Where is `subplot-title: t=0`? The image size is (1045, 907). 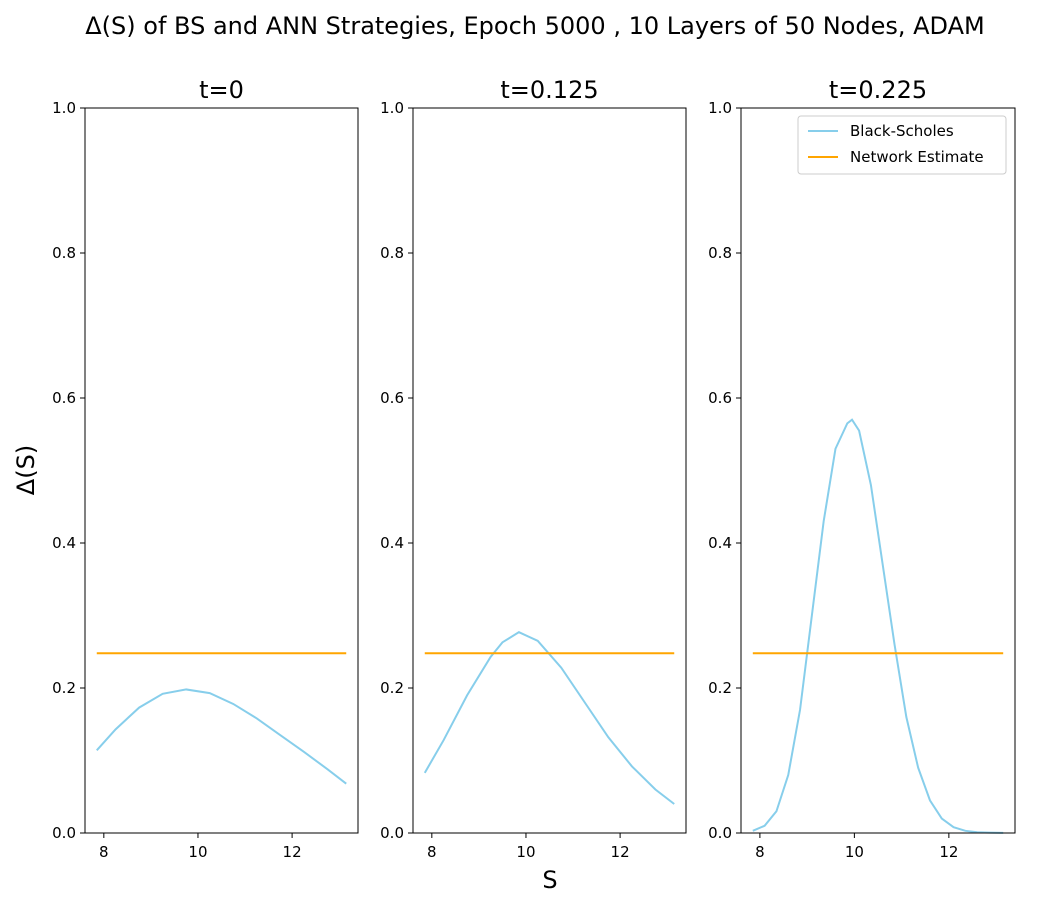
subplot-title: t=0 is located at coordinates (221, 90).